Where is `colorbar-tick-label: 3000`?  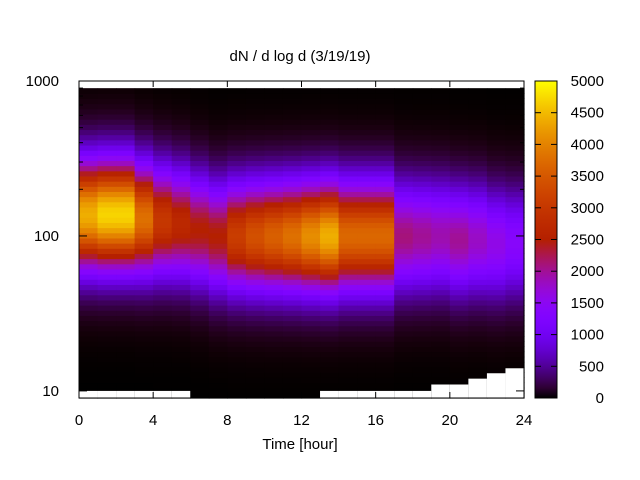 colorbar-tick-label: 3000 is located at coordinates (587, 208).